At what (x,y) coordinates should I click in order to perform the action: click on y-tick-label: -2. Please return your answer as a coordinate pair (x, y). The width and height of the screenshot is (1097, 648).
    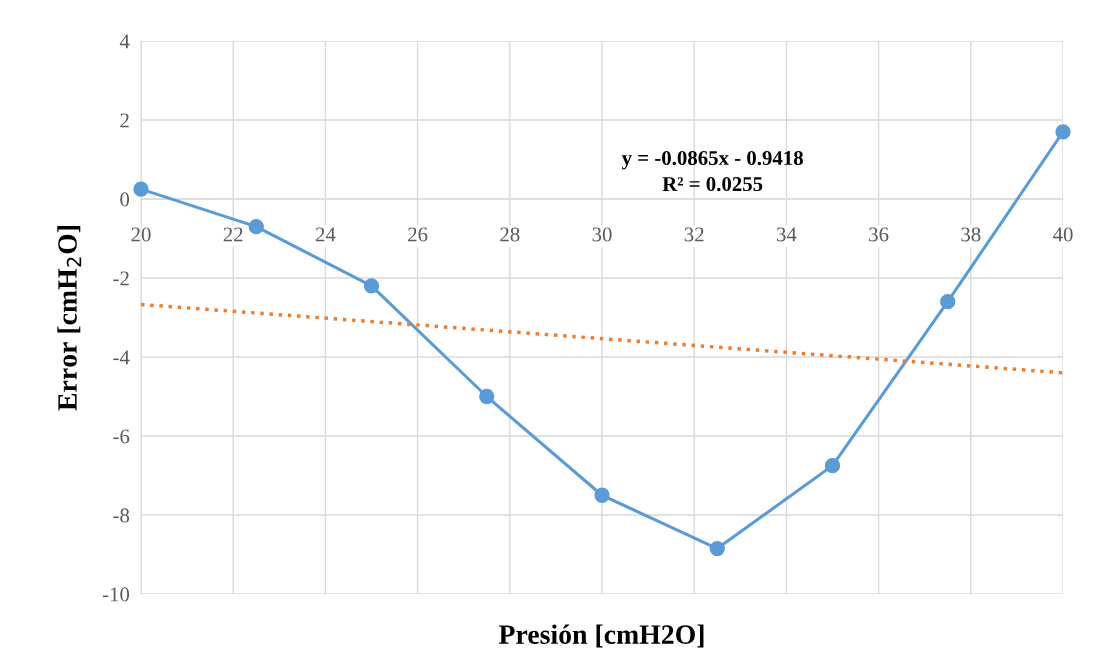
    Looking at the image, I should click on (121, 278).